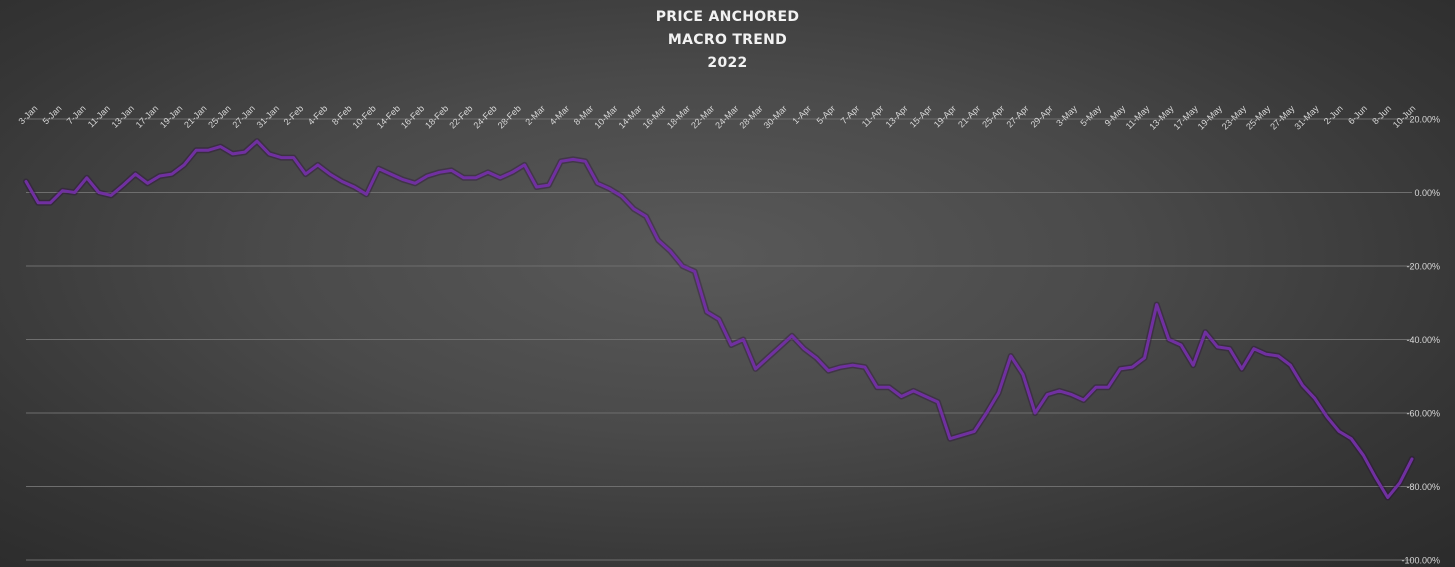  Describe the element at coordinates (775, 116) in the screenshot. I see `x-tick-label: 30-Mar` at that location.